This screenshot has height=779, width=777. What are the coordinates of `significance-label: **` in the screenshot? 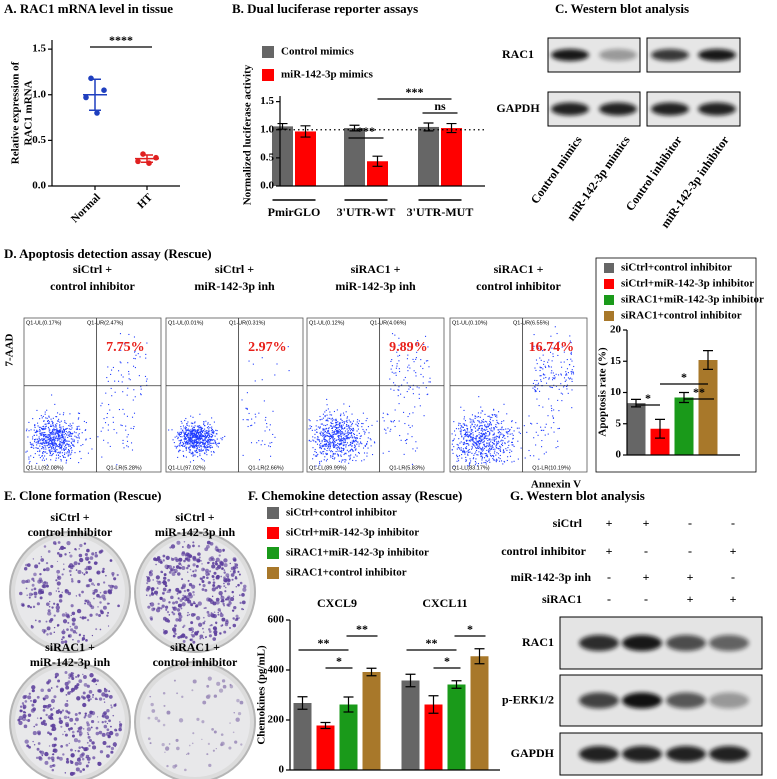 It's located at (699, 392).